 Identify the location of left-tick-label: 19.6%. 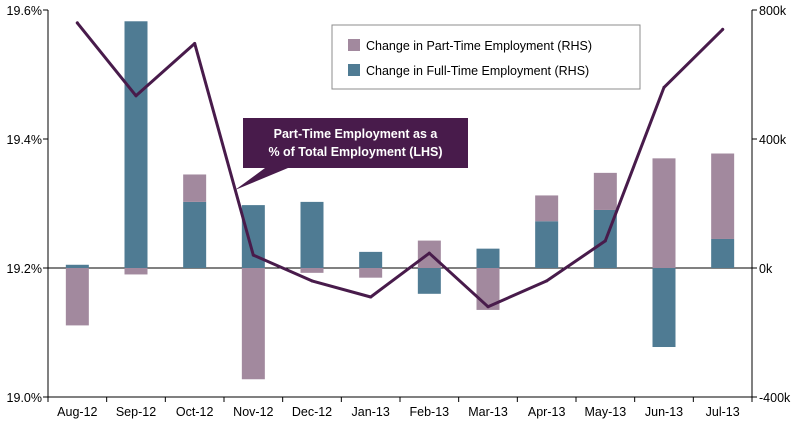
(24, 11).